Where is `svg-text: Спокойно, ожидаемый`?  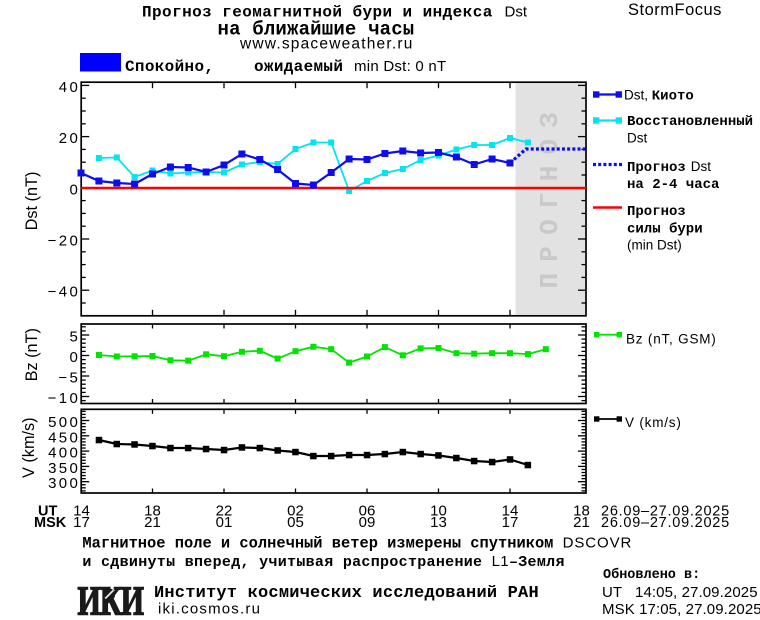
svg-text: Спокойно, ожидаемый is located at coordinates (234, 67).